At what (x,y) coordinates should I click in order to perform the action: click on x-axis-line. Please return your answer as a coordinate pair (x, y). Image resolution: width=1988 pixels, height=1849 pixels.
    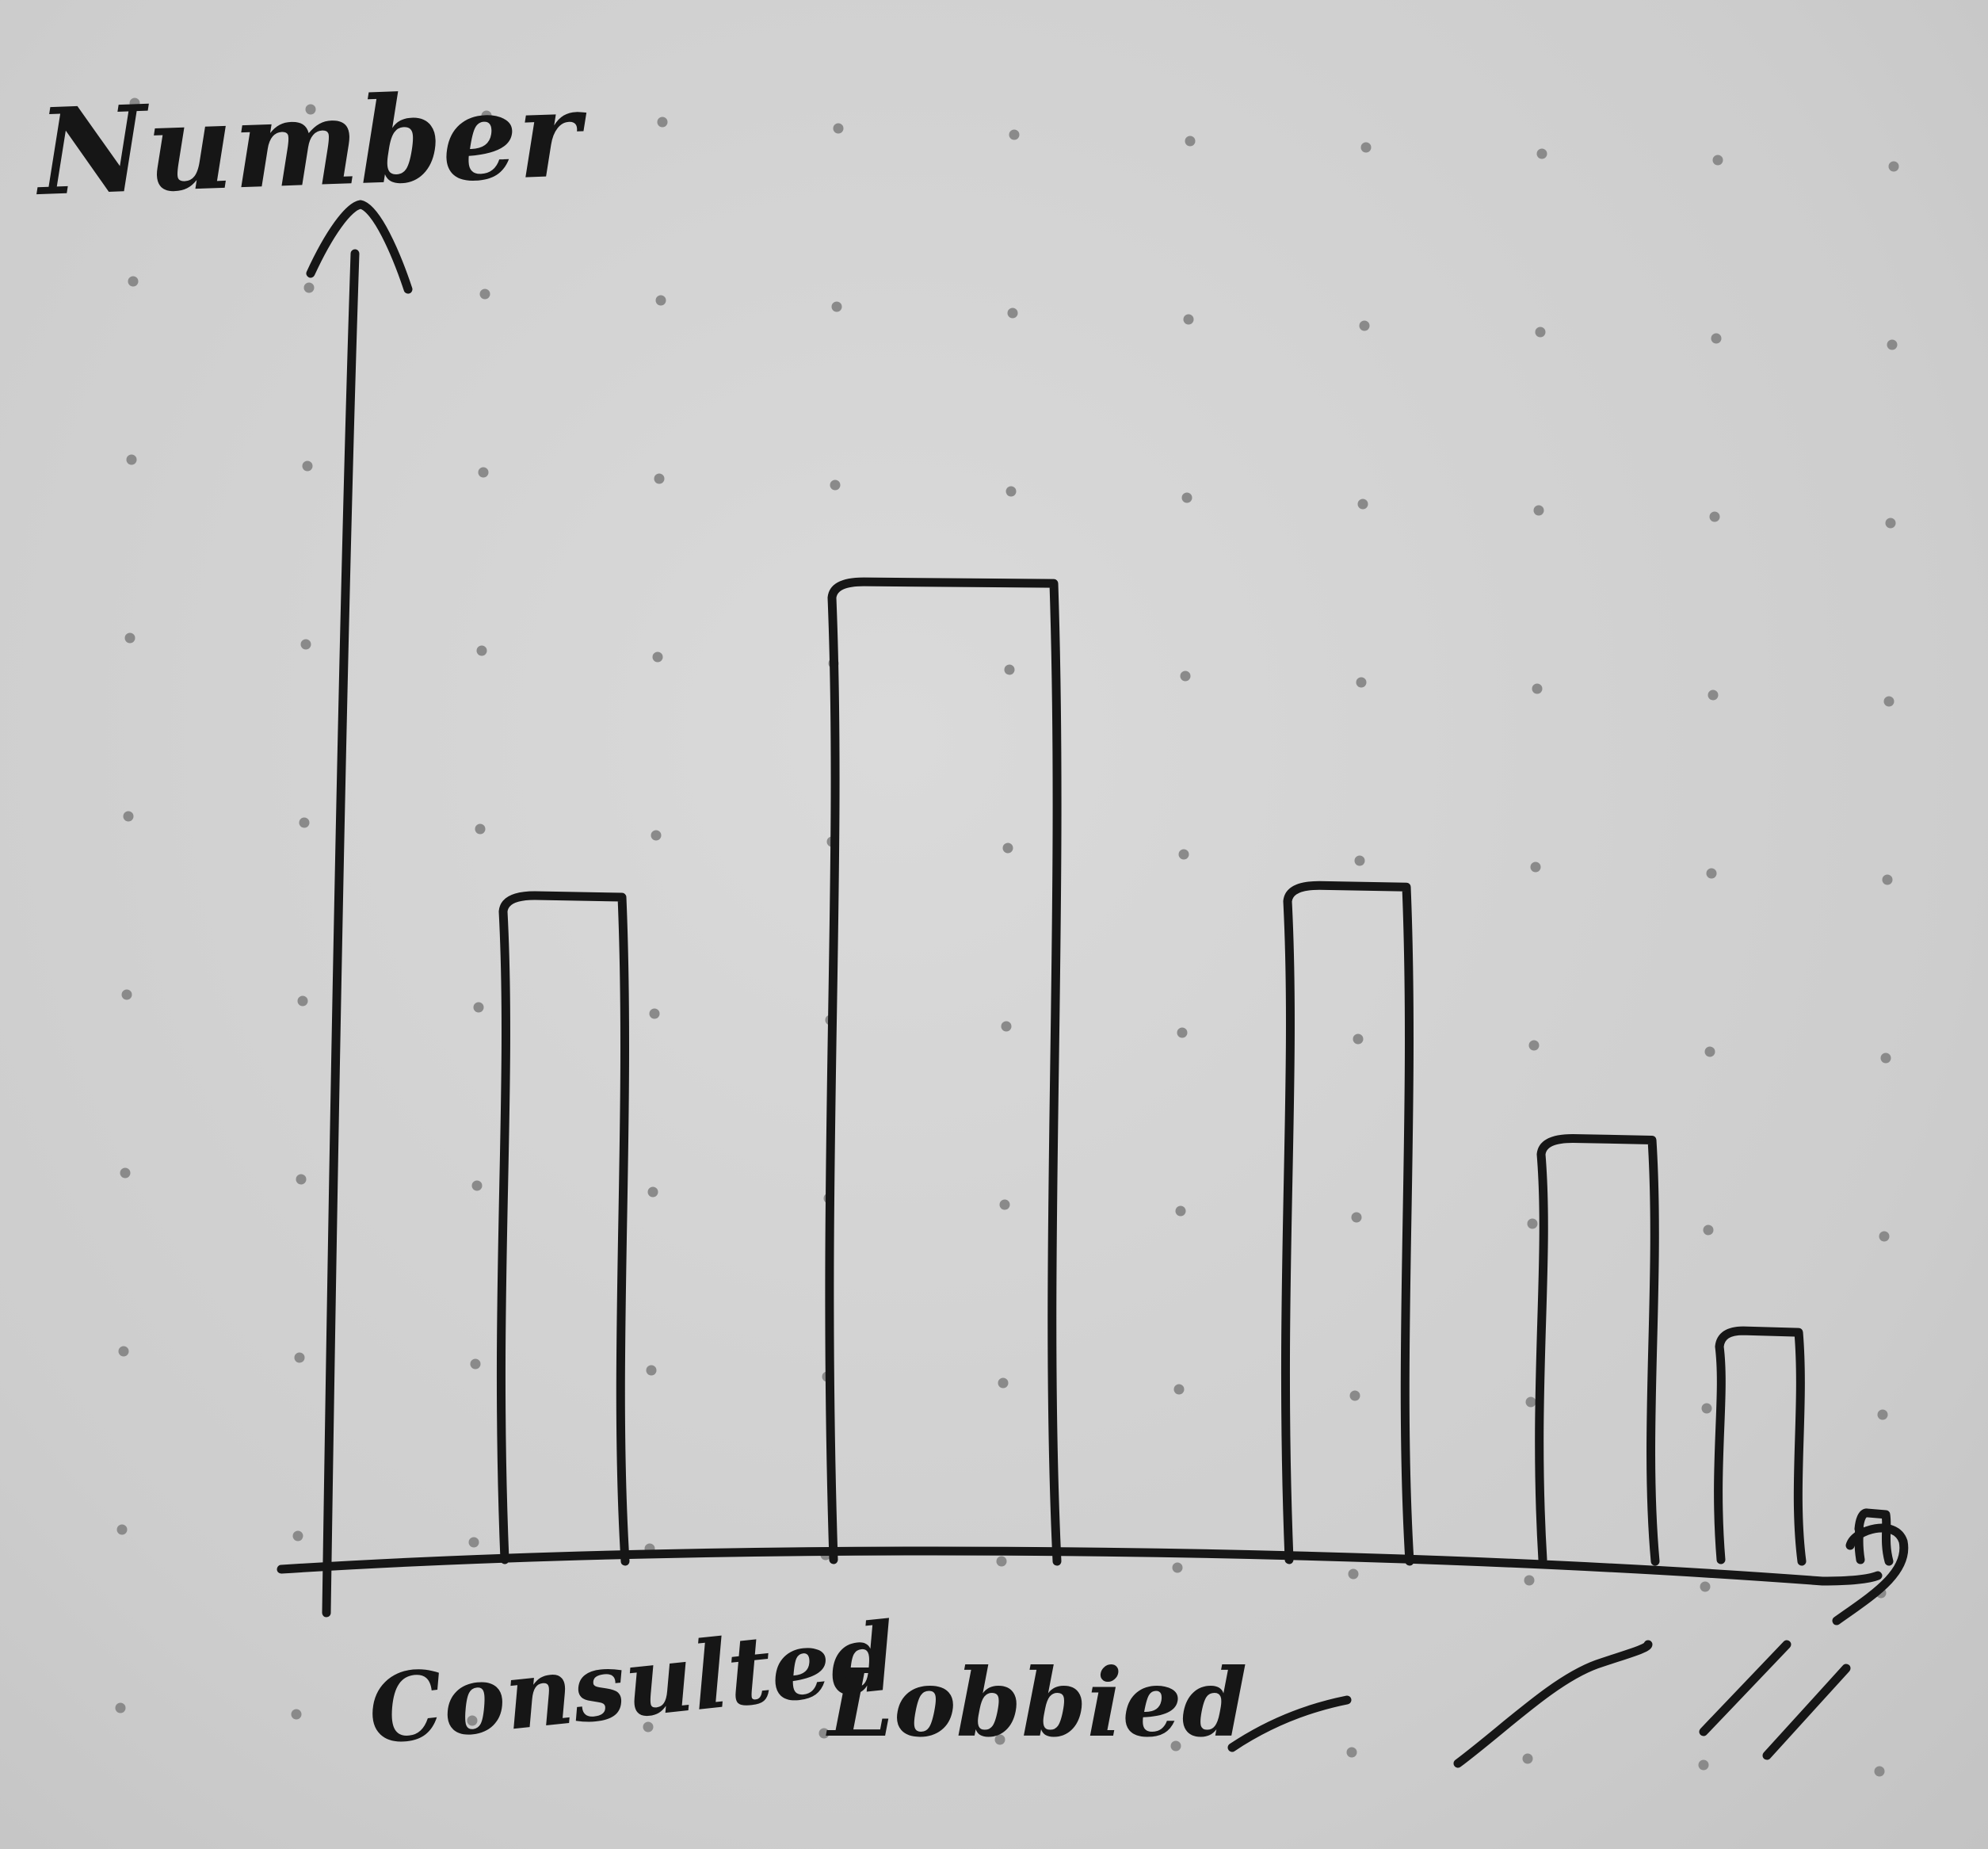
    Looking at the image, I should click on (1080, 1566).